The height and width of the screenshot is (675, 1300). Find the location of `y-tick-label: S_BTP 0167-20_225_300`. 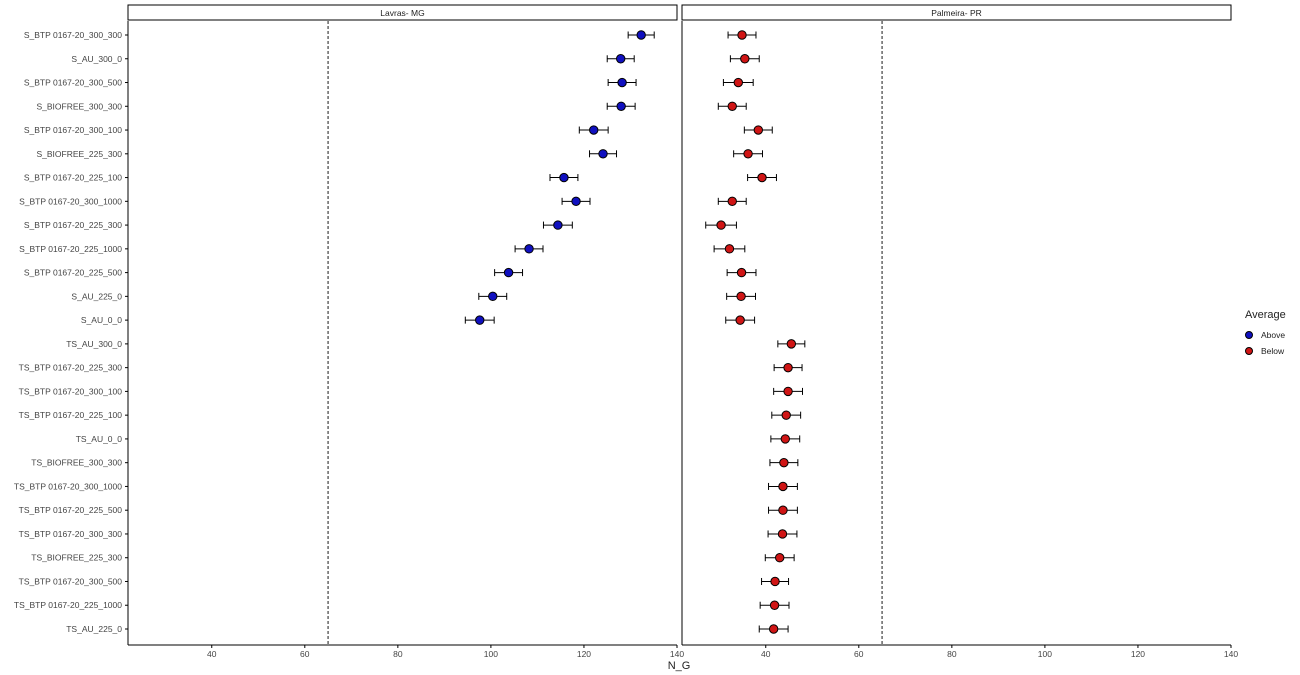

y-tick-label: S_BTP 0167-20_225_300 is located at coordinates (73, 225).